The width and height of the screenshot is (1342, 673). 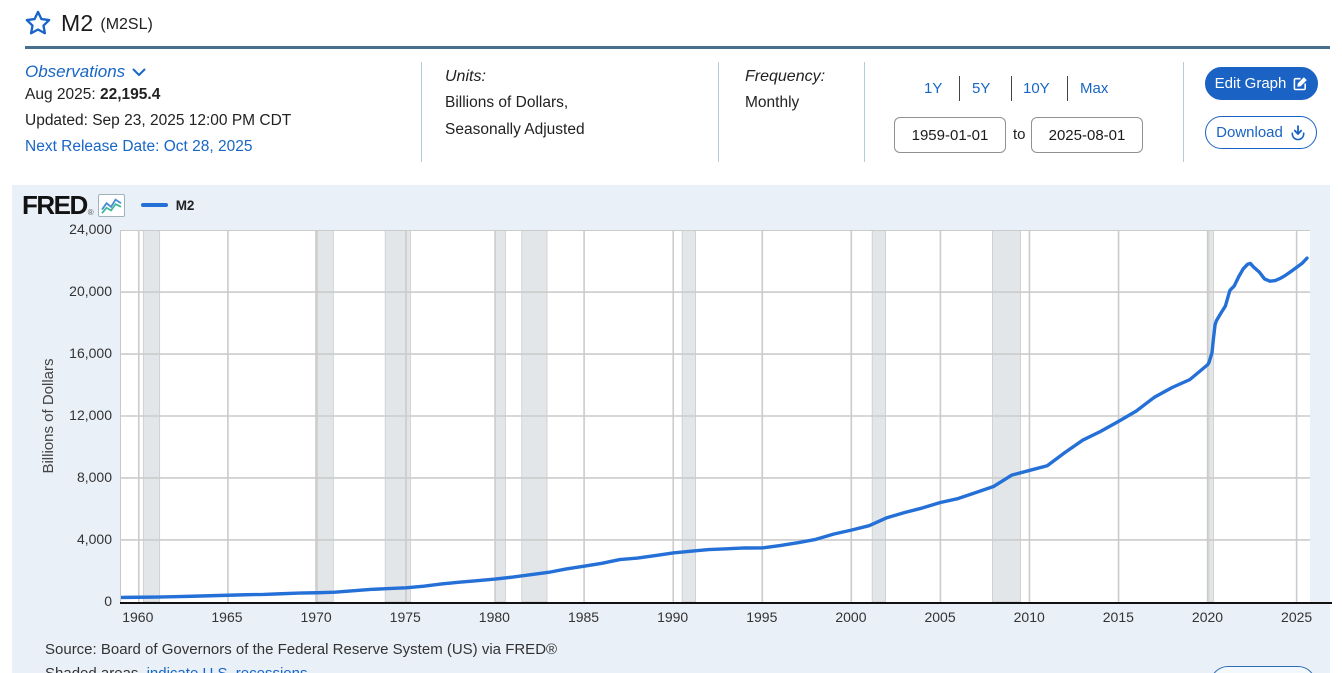 What do you see at coordinates (227, 617) in the screenshot?
I see `x-tick-label: 1965` at bounding box center [227, 617].